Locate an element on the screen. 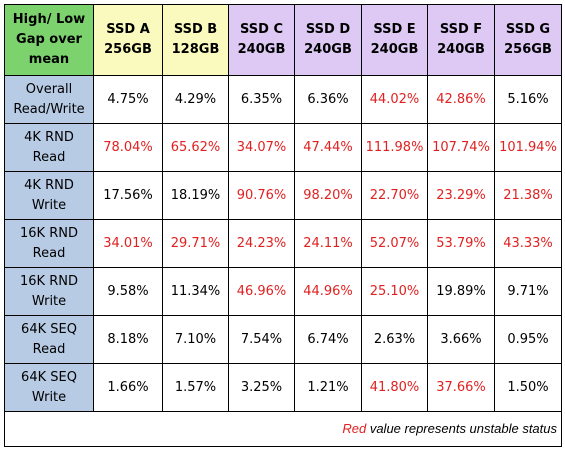 The image size is (565, 457). value-cell: 1.50% is located at coordinates (528, 387).